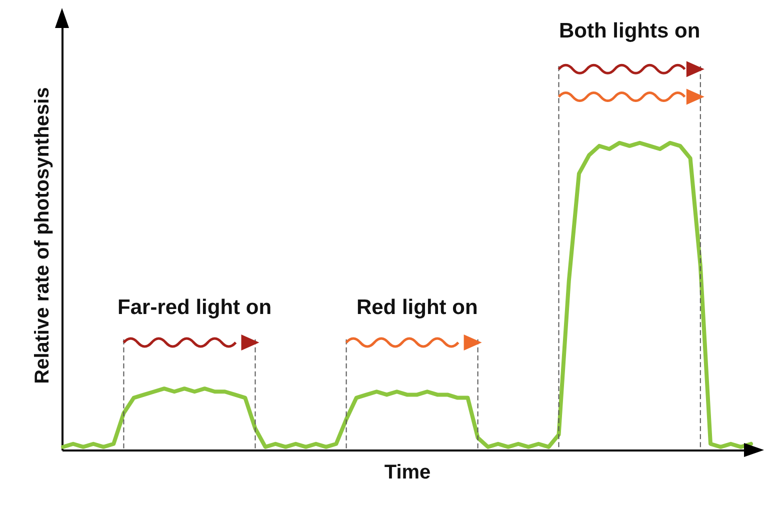 This screenshot has width=778, height=509. What do you see at coordinates (407, 473) in the screenshot?
I see `x-axis-title: Time` at bounding box center [407, 473].